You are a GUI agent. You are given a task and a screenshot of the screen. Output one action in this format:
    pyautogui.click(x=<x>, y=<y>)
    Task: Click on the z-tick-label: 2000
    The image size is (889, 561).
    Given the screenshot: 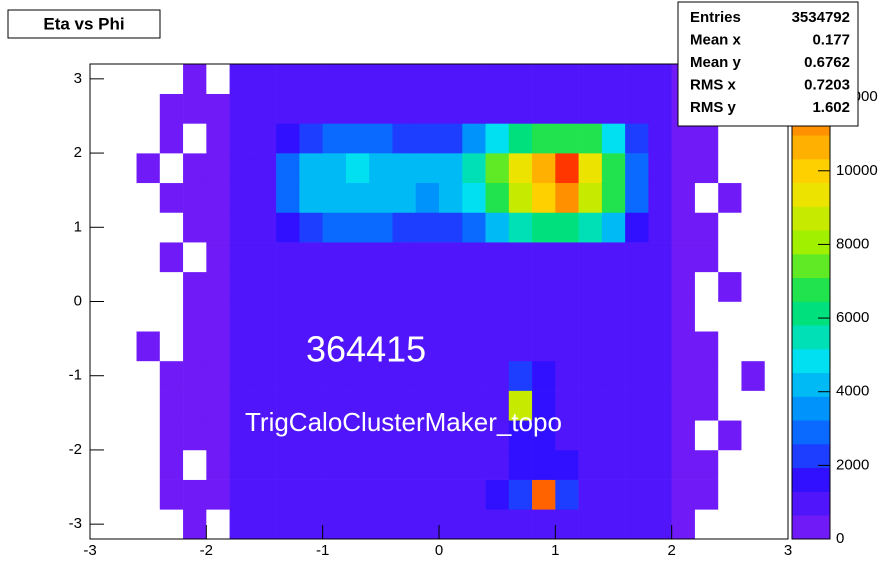 What is the action you would take?
    pyautogui.click(x=852, y=464)
    